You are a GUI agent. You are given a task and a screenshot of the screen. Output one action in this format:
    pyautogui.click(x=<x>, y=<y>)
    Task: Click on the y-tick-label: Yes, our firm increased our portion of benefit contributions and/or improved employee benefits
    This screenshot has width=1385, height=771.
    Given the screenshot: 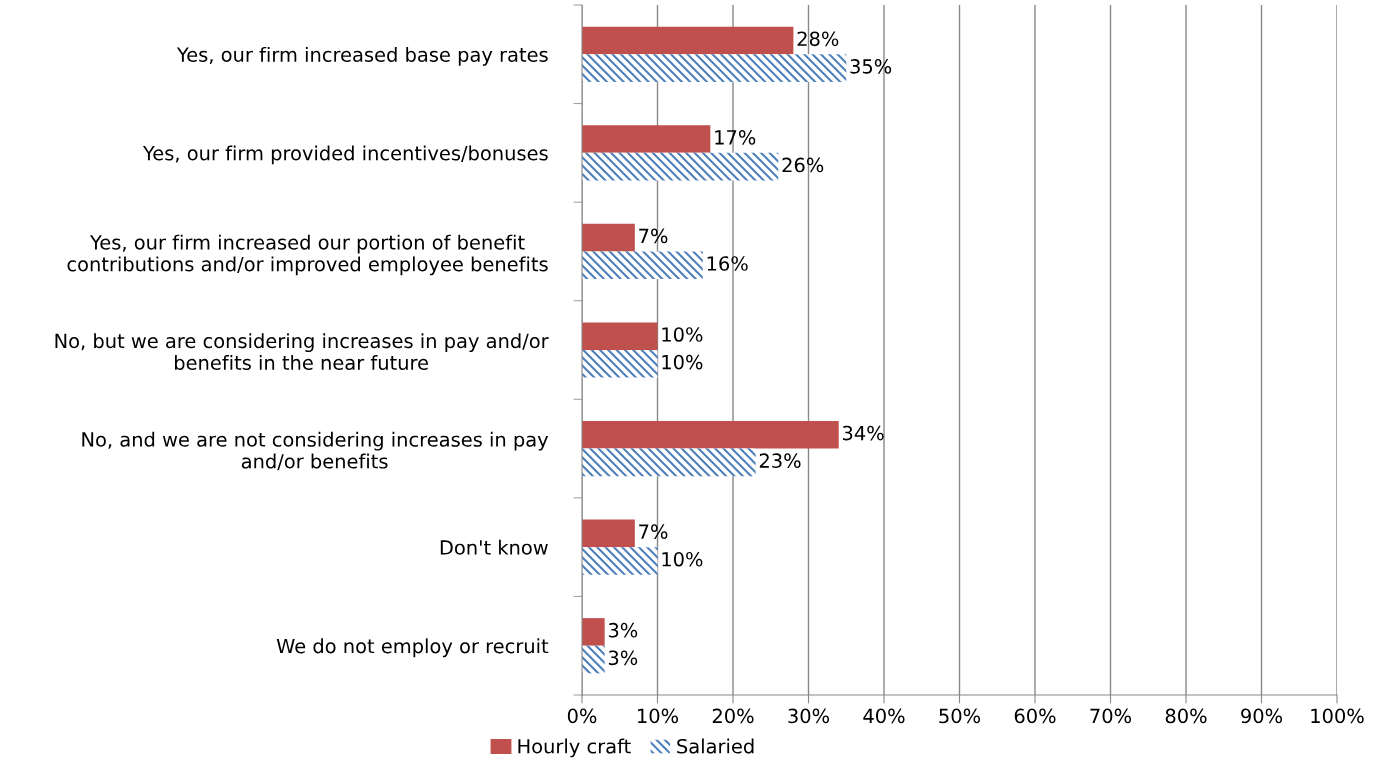 What is the action you would take?
    pyautogui.click(x=307, y=255)
    